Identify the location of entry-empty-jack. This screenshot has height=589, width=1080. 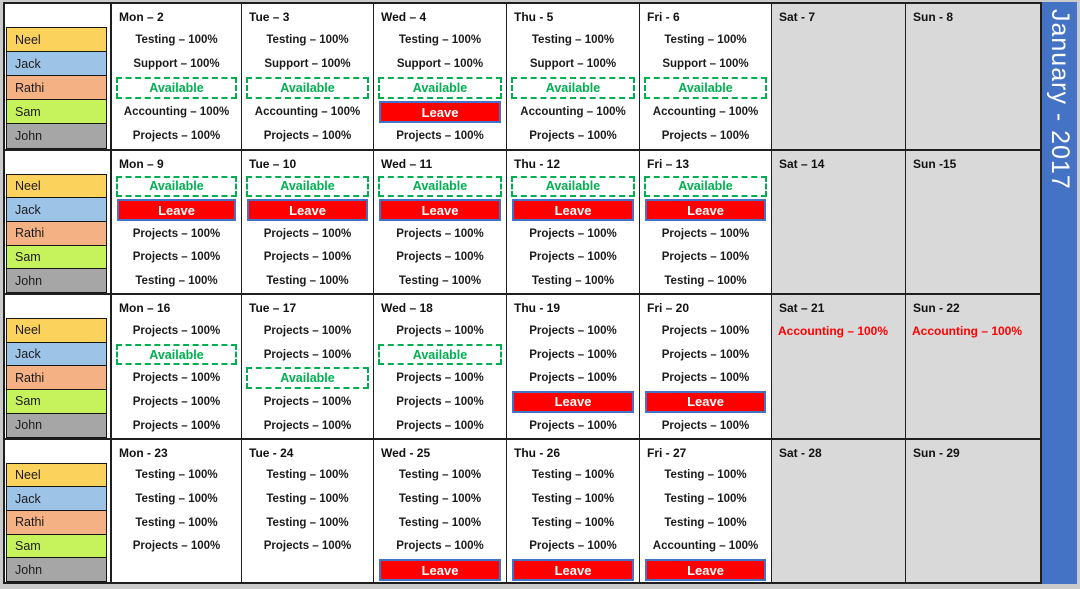
(838, 210).